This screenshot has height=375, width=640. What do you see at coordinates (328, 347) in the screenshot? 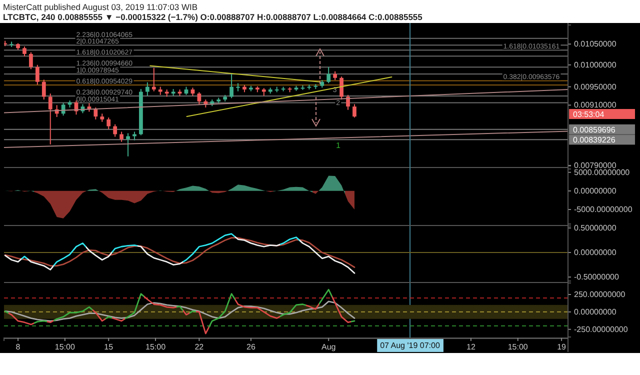
I see `x-tick-label: Aug` at bounding box center [328, 347].